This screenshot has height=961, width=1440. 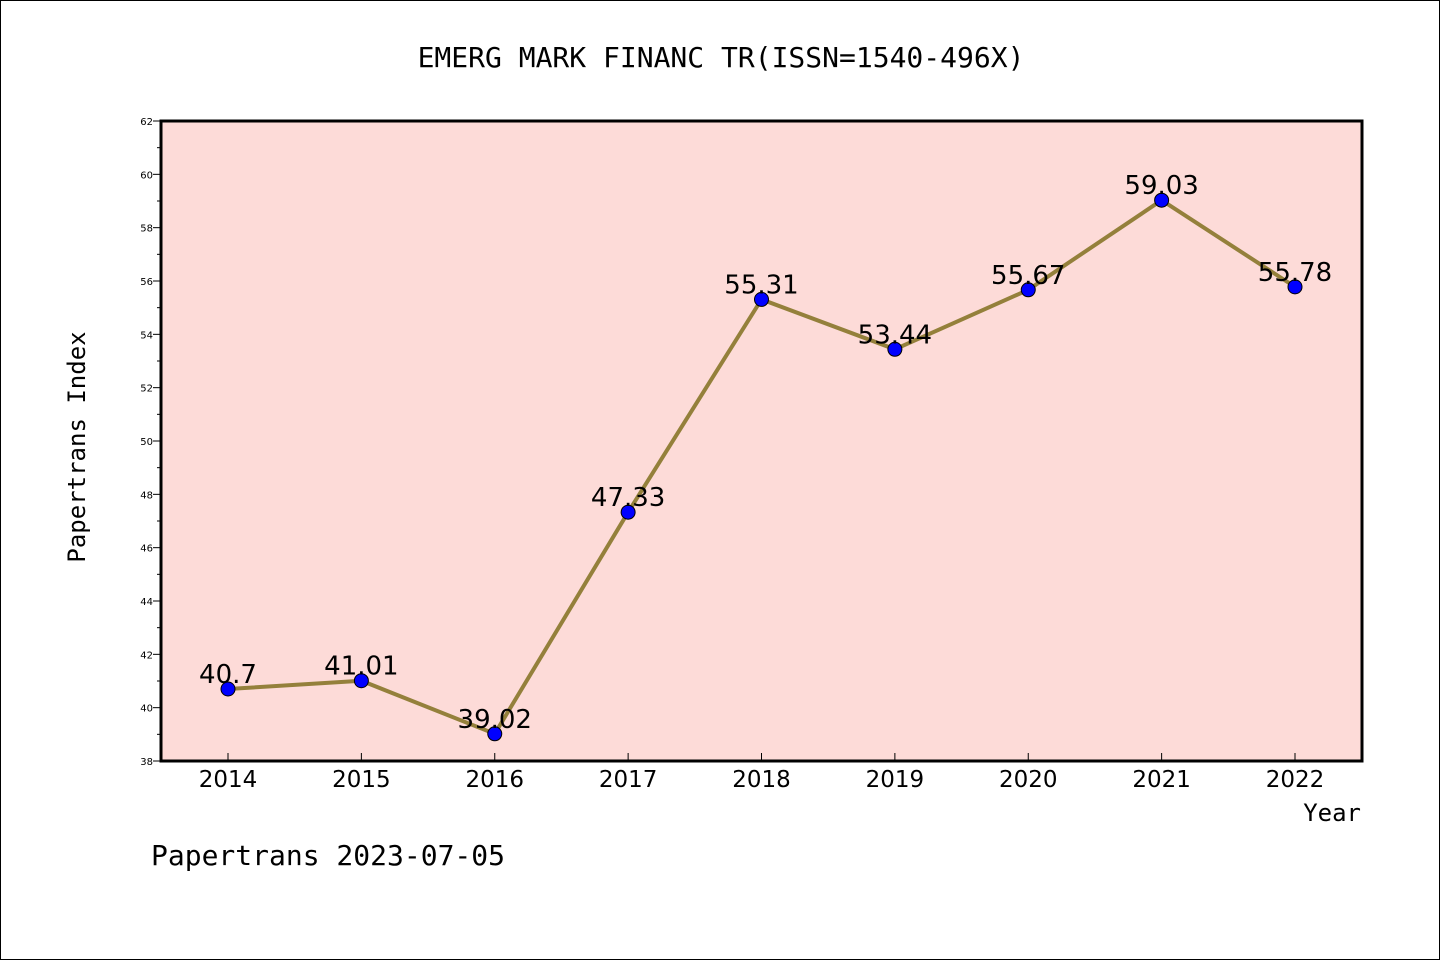 What do you see at coordinates (361, 667) in the screenshot?
I see `data-value-label: 41.01` at bounding box center [361, 667].